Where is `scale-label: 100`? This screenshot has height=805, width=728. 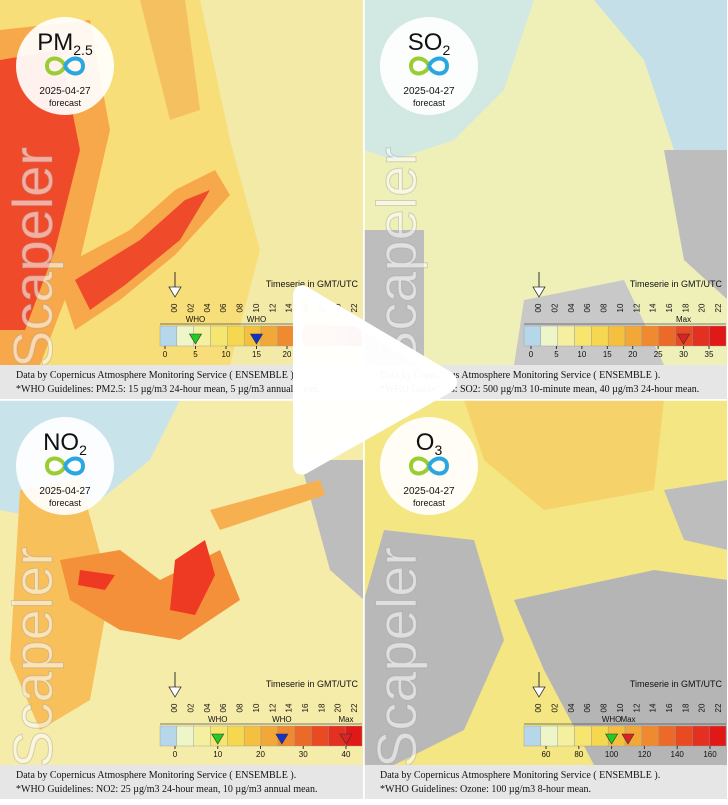
scale-label: 100 is located at coordinates (612, 754).